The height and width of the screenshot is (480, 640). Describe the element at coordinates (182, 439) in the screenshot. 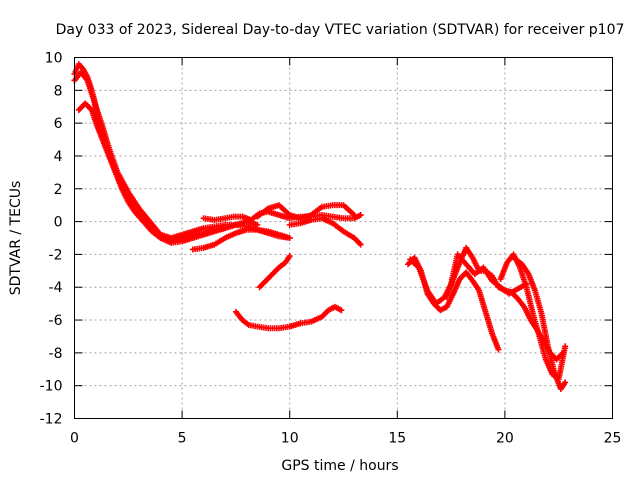

I see `x-tick-label: 5` at that location.